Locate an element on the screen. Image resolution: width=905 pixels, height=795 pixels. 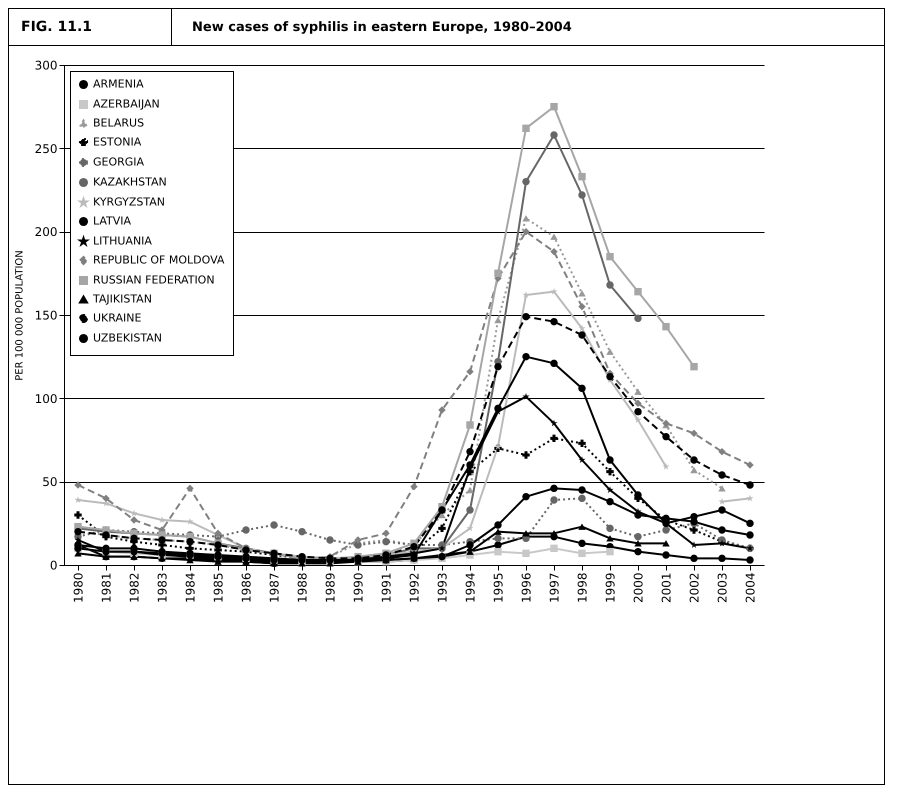
y-tick-label: 50 is located at coordinates (50, 482).